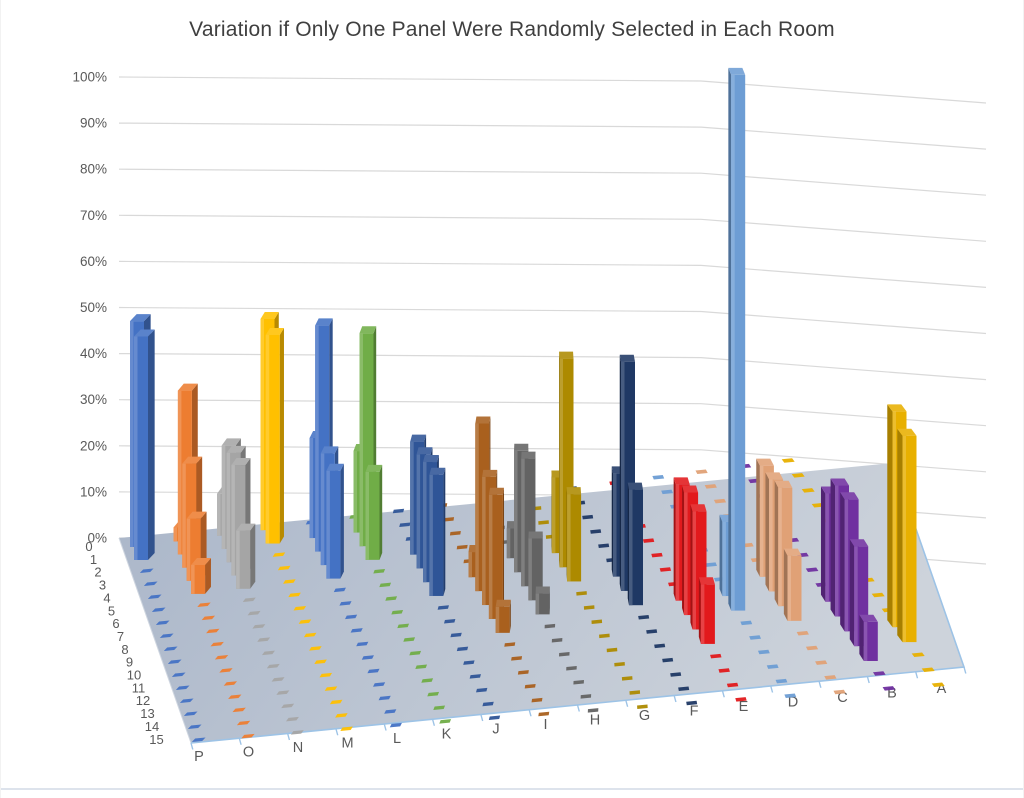 The image size is (1024, 798). Describe the element at coordinates (397, 739) in the screenshot. I see `category-axis-label: L` at that location.